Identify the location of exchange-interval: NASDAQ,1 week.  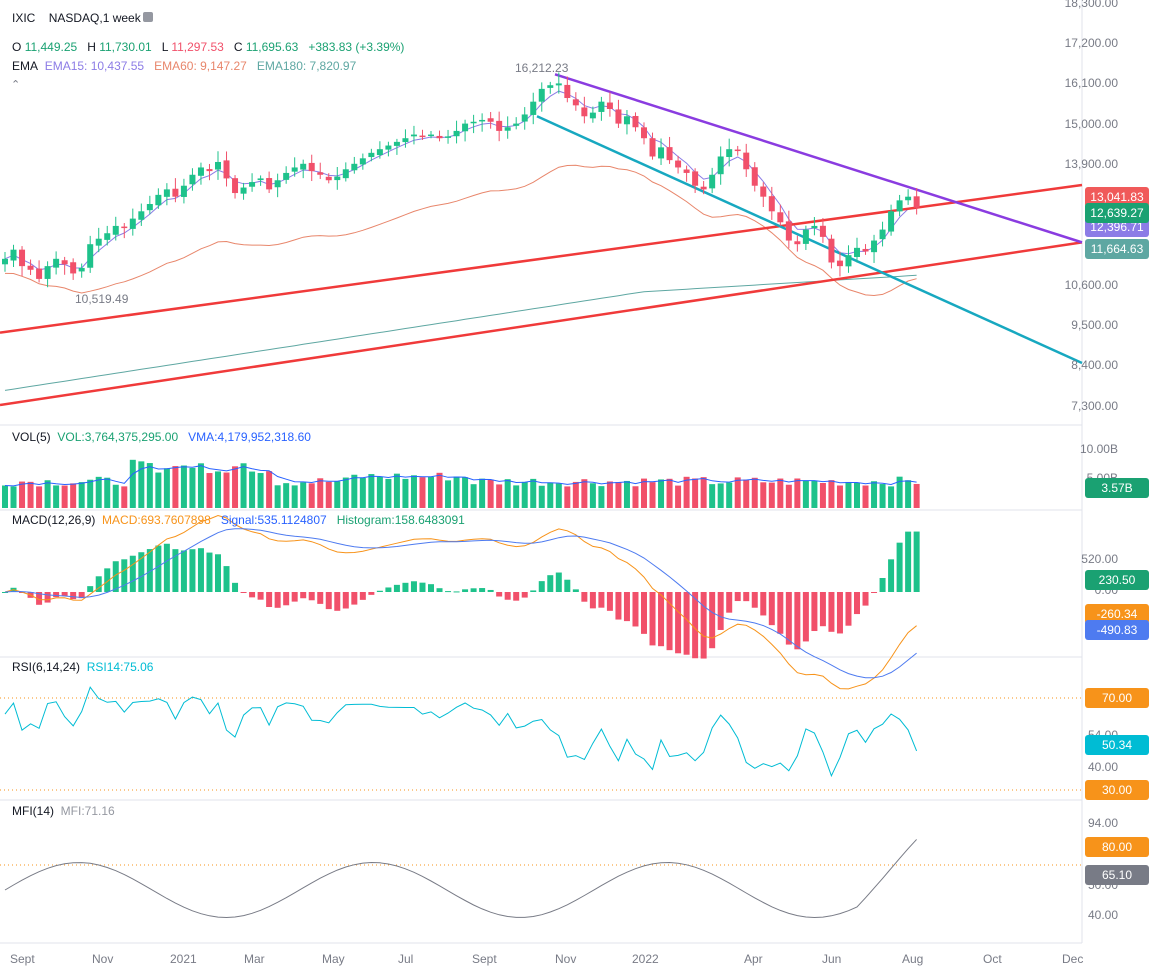
(94, 18).